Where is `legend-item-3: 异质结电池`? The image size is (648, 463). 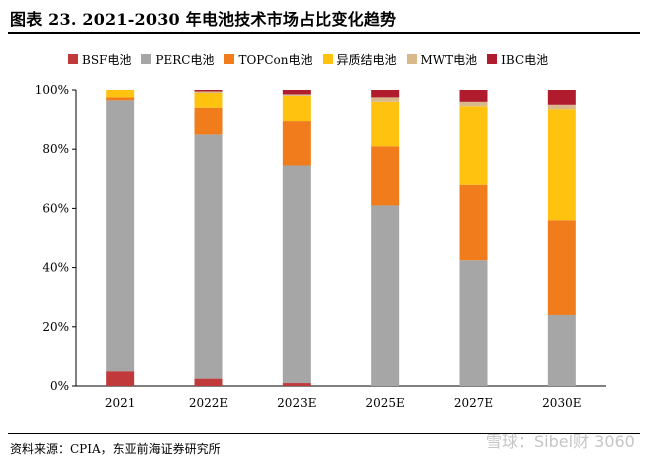 legend-item-3: 异质结电池 is located at coordinates (359, 59).